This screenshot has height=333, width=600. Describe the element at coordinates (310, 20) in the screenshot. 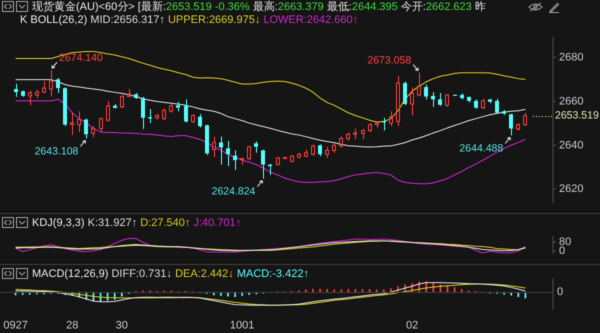

I see `text: LOWER:2642.660↑` at that location.